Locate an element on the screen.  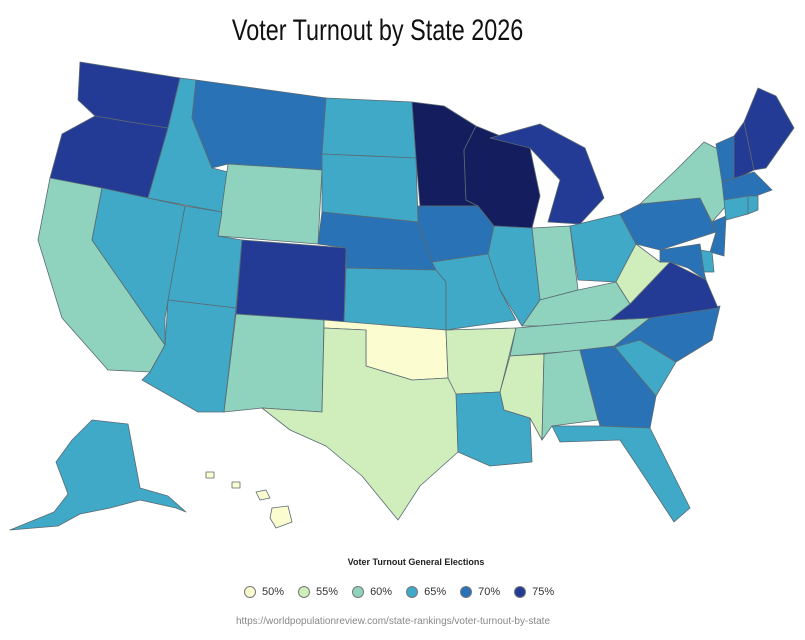
legend-label: 50% is located at coordinates (273, 592).